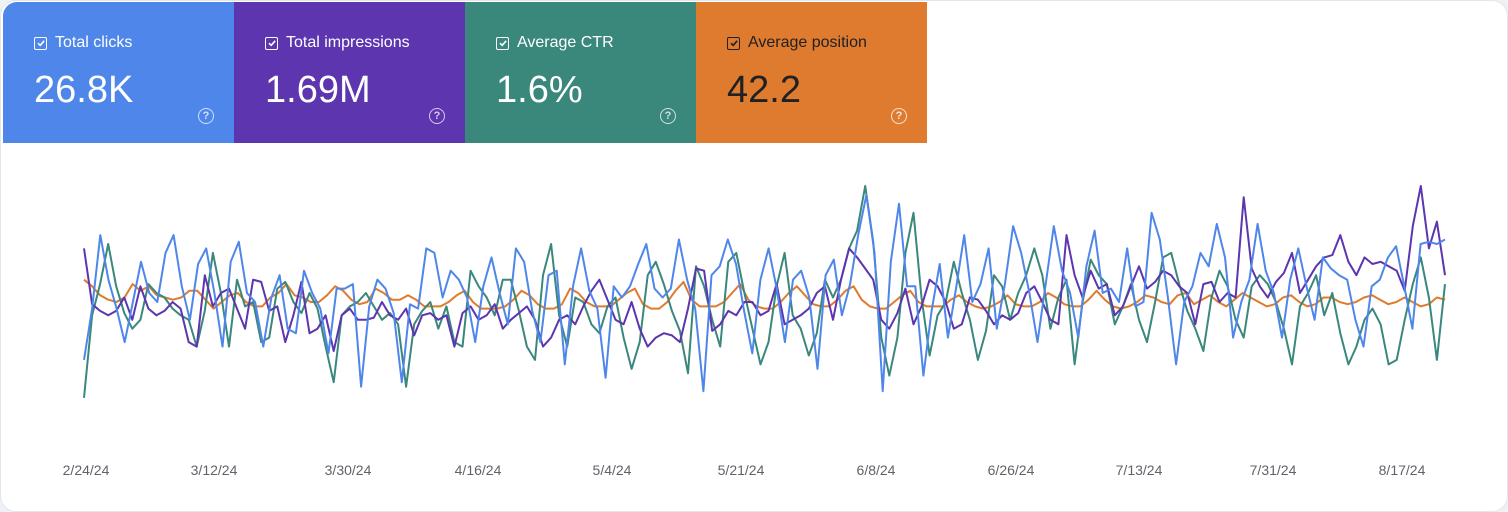 The image size is (1508, 512). Describe the element at coordinates (86, 470) in the screenshot. I see `x-tick-label: 2/24/24` at that location.